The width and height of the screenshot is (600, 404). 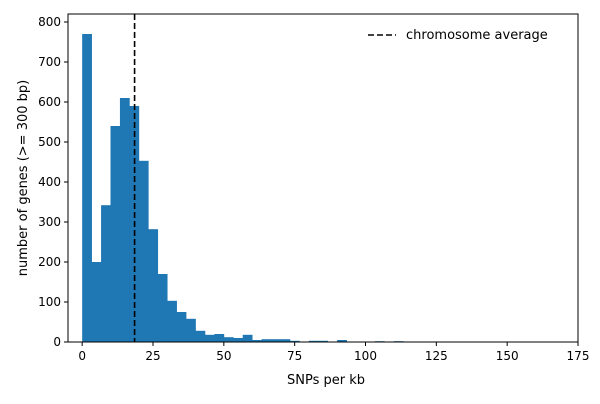 What do you see at coordinates (326, 380) in the screenshot?
I see `x-axis-label: SNPs per kb` at bounding box center [326, 380].